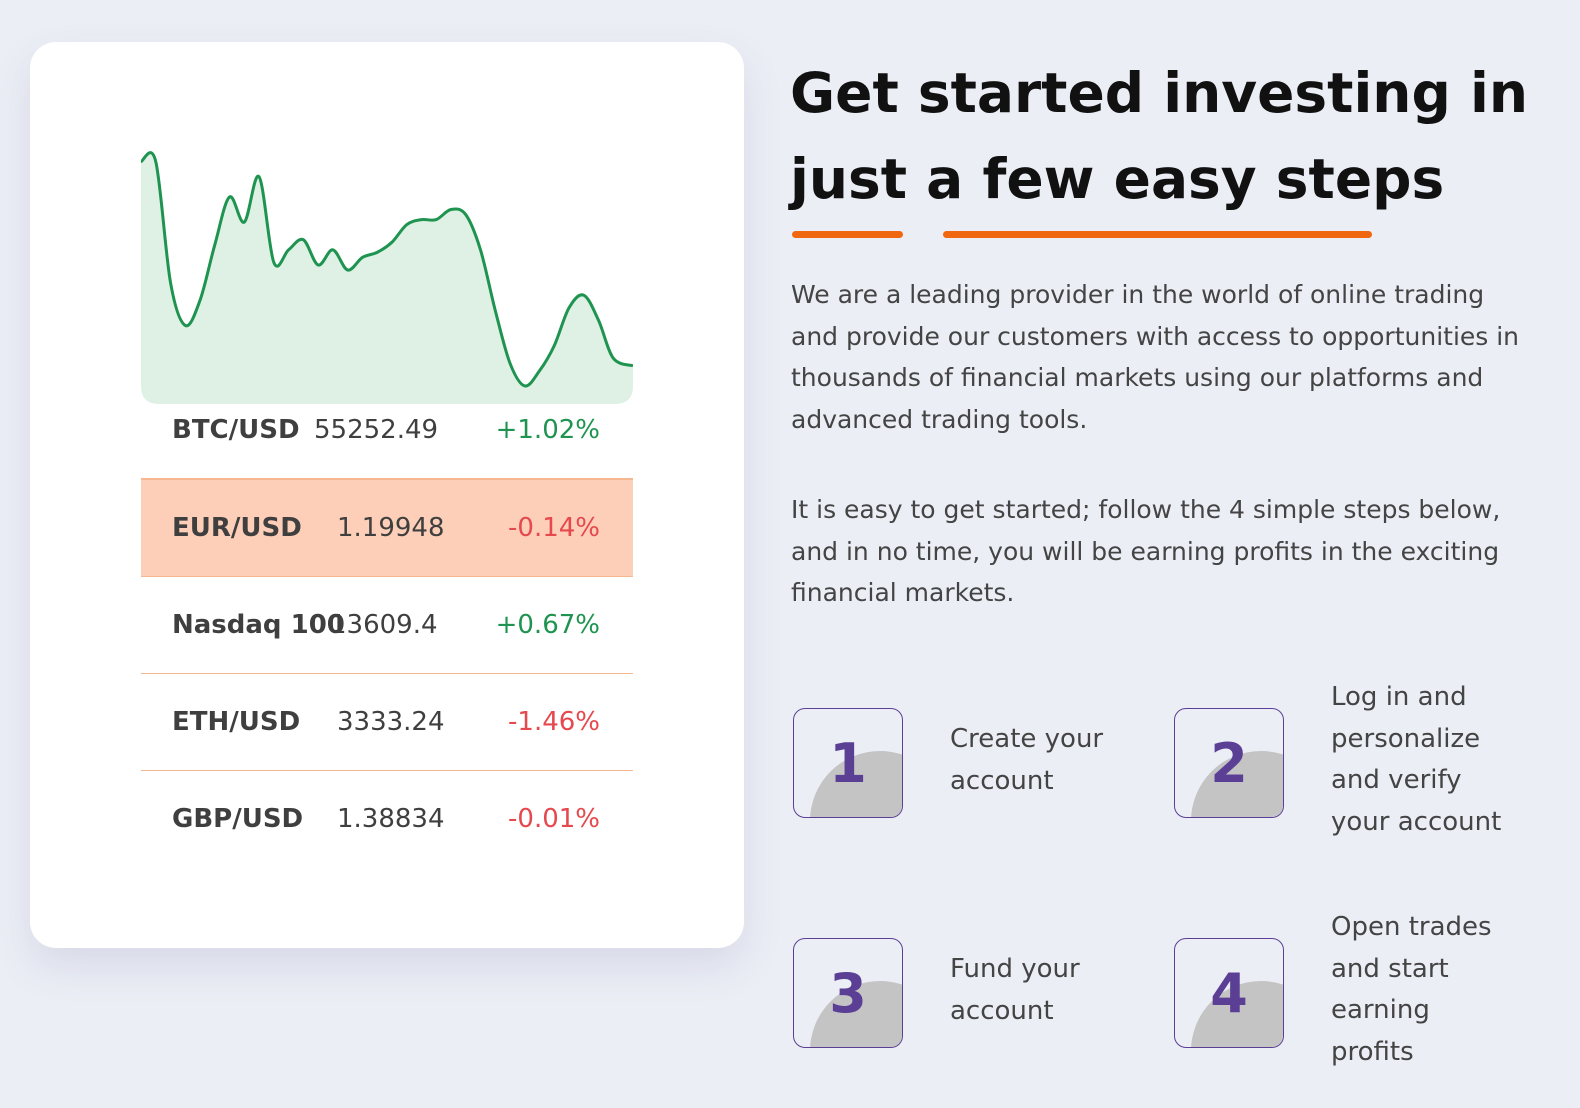 The image size is (1580, 1108). What do you see at coordinates (1117, 179) in the screenshot?
I see `hero-title-line2: just a few easy steps` at bounding box center [1117, 179].